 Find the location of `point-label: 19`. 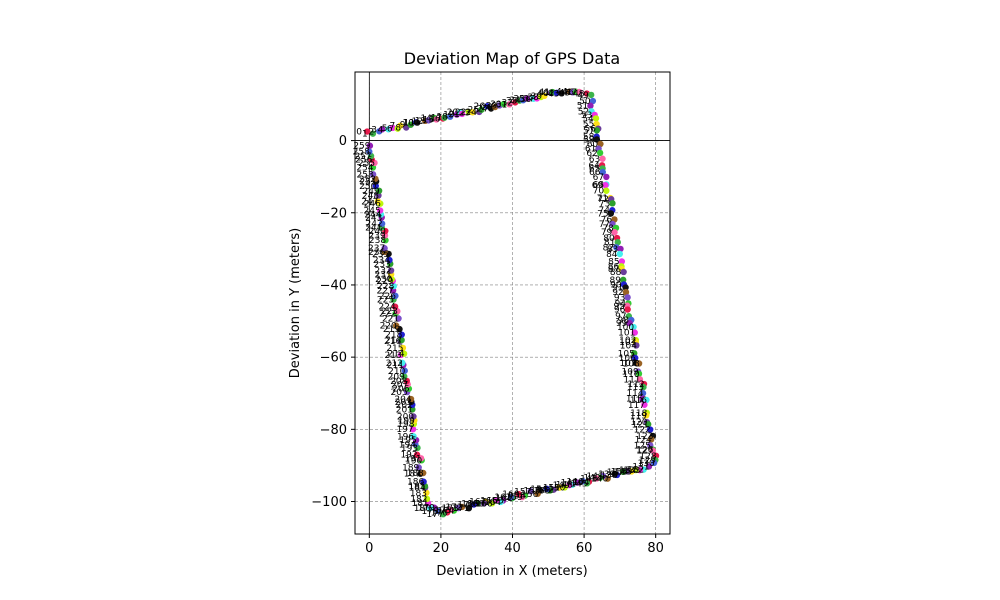

point-label: 19 is located at coordinates (449, 116).